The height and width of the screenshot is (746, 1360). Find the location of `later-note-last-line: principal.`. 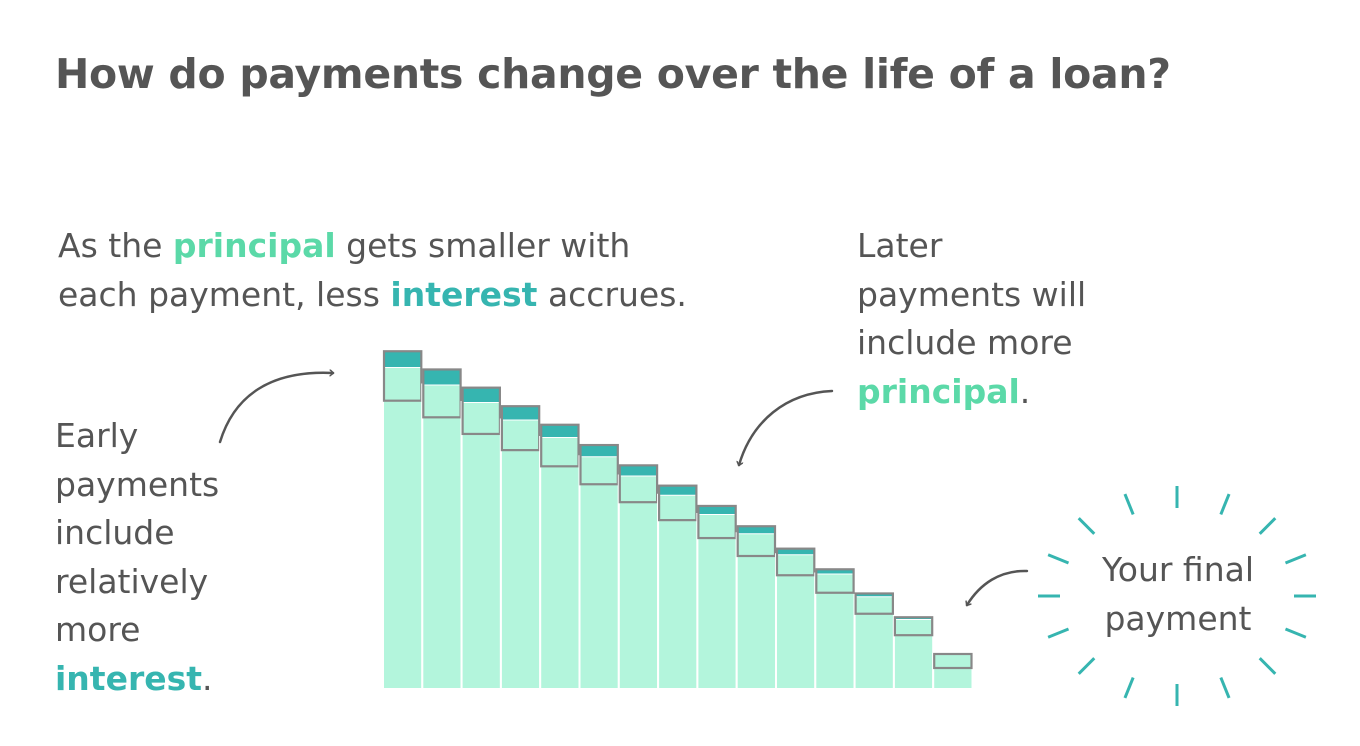

later-note-last-line: principal. is located at coordinates (971, 392).